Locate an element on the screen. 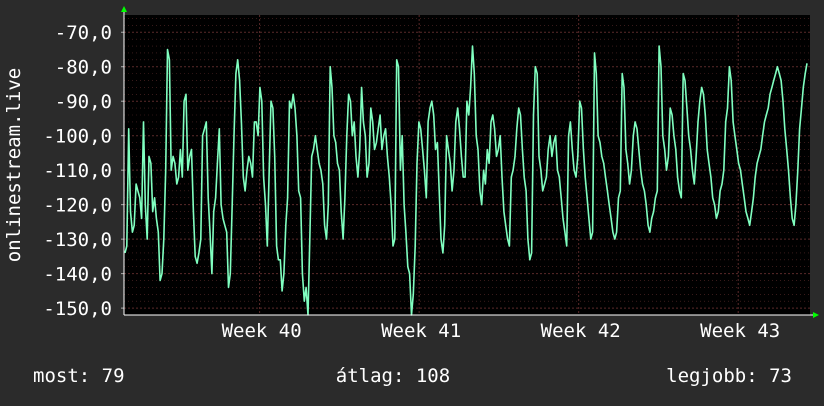  y-axis-label: onlinestream.live is located at coordinates (14, 165).